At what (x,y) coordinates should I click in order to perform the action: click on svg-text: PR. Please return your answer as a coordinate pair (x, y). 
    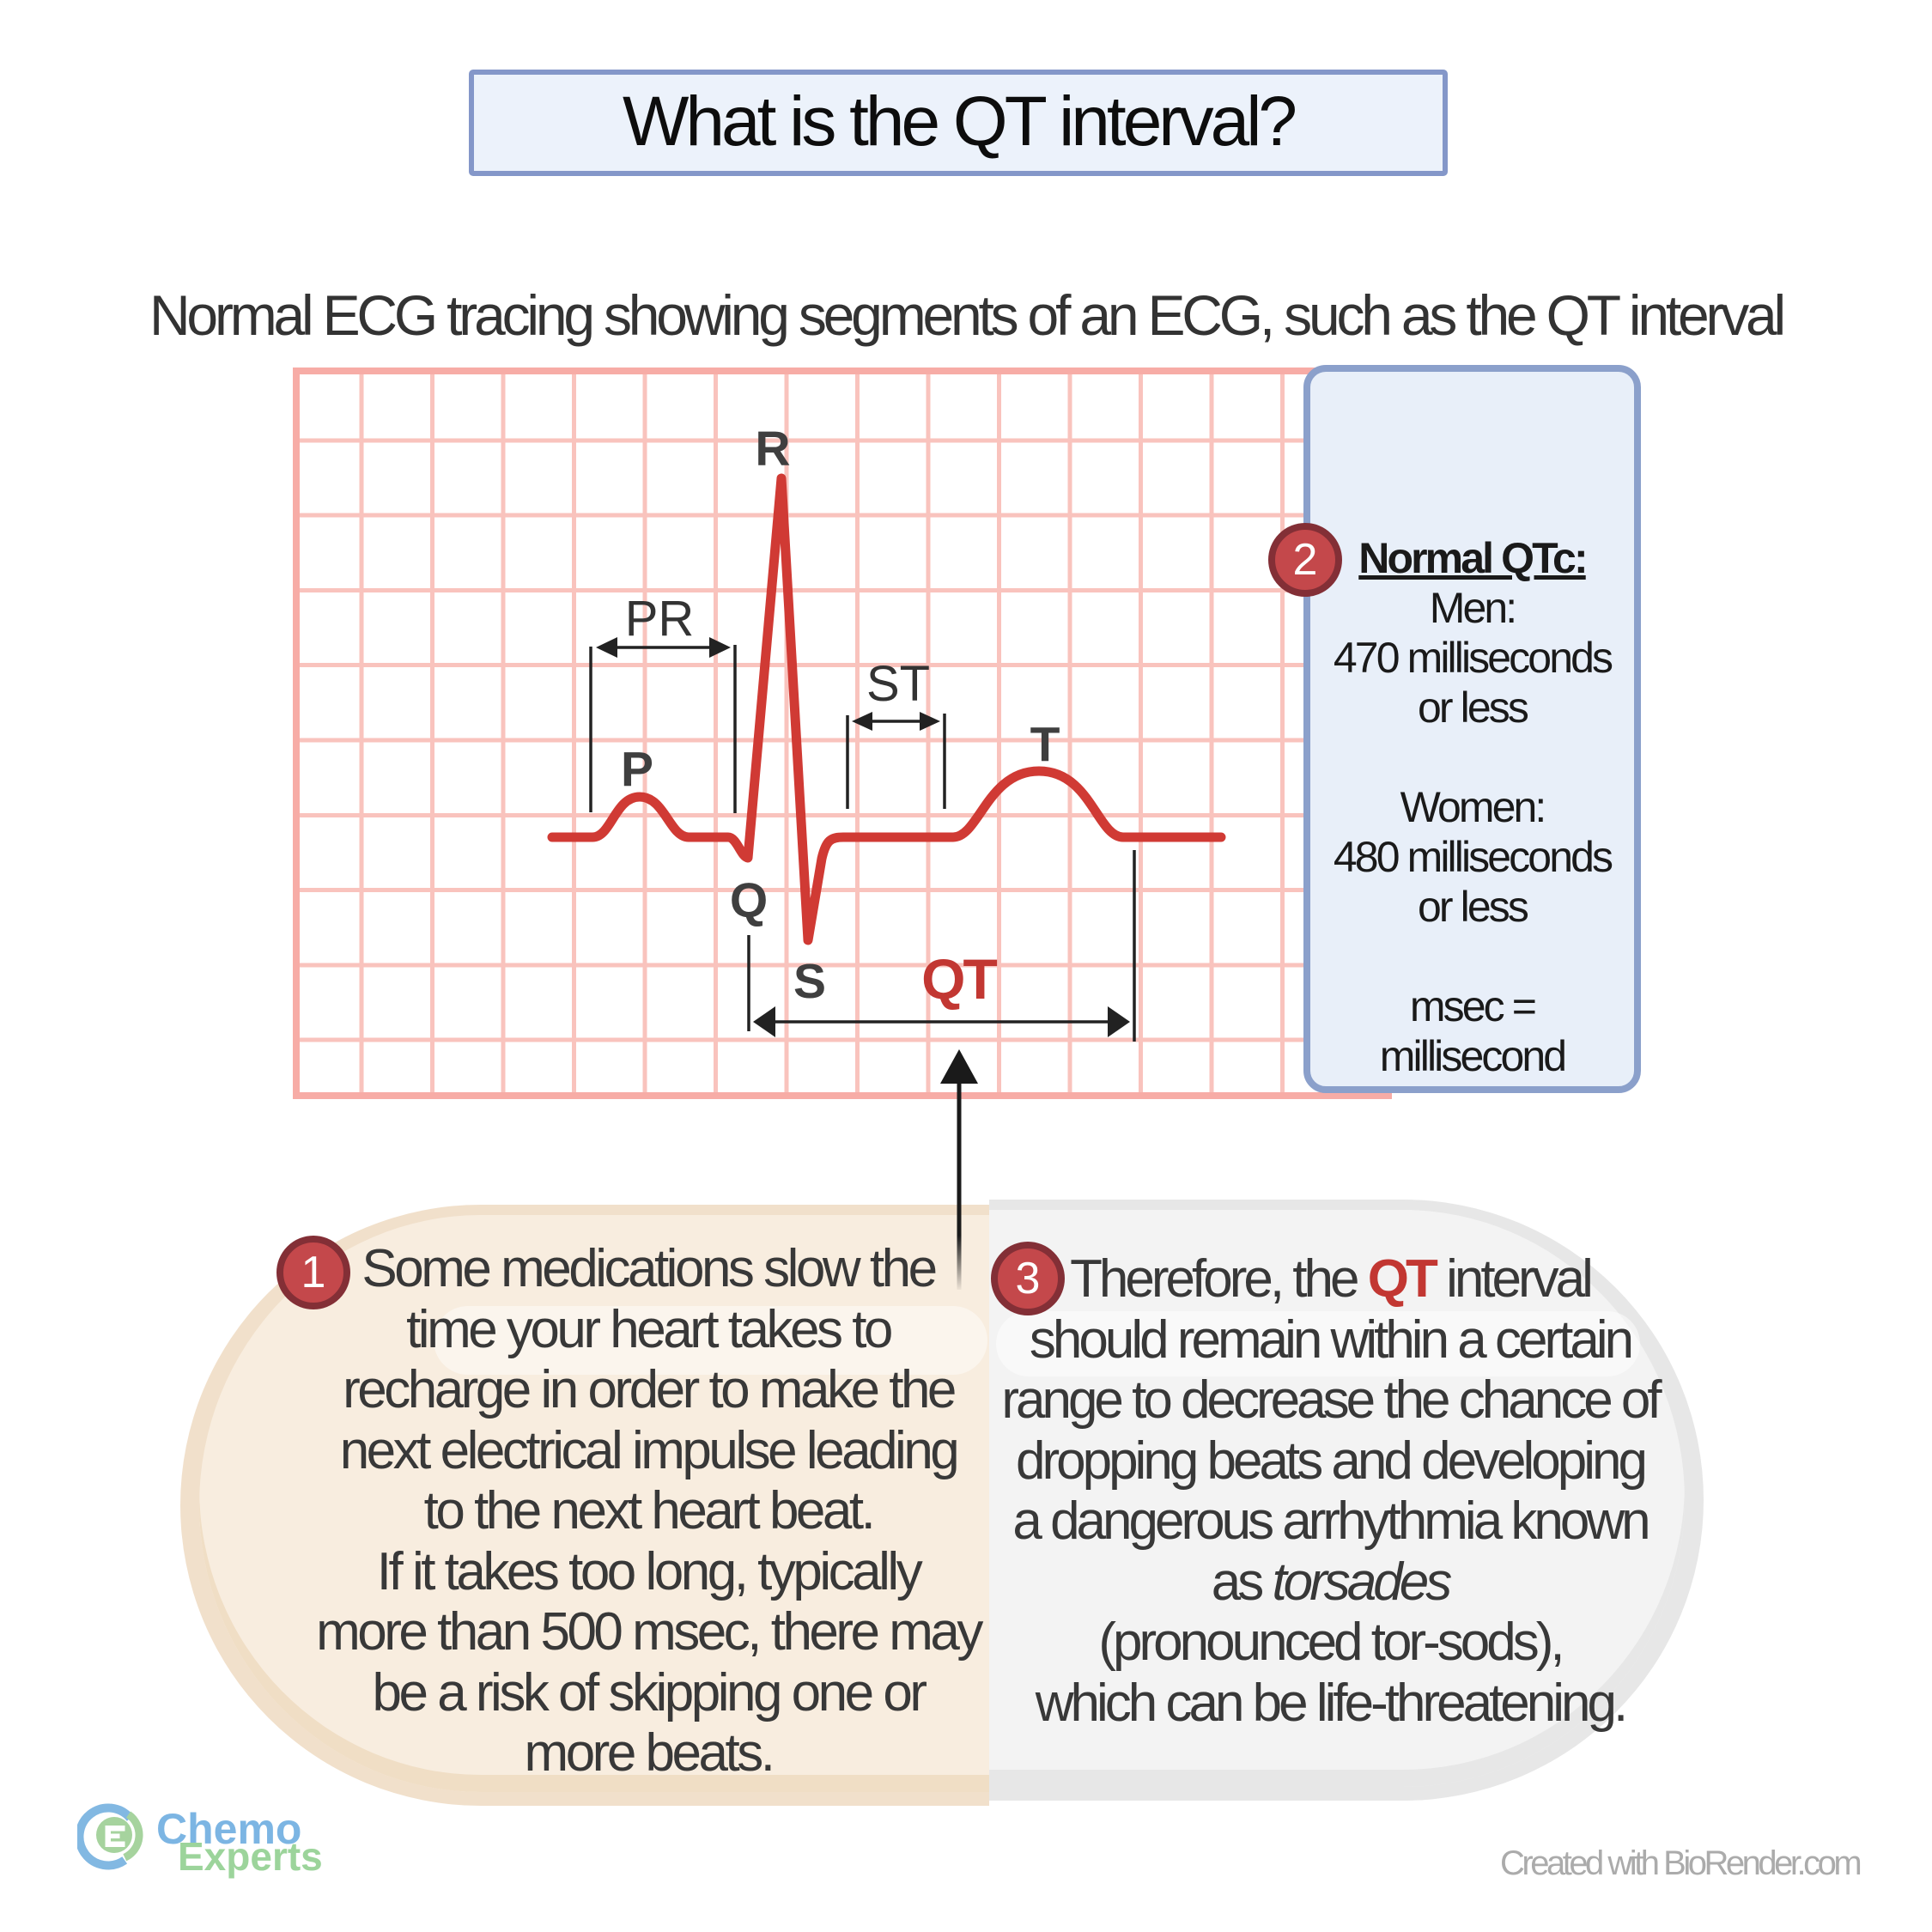
    Looking at the image, I should click on (660, 619).